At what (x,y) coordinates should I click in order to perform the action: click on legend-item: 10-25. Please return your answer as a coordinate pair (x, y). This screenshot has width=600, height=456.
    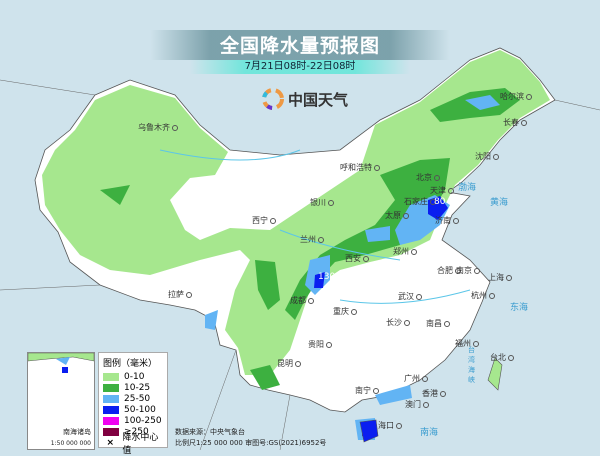
    Looking at the image, I should click on (133, 387).